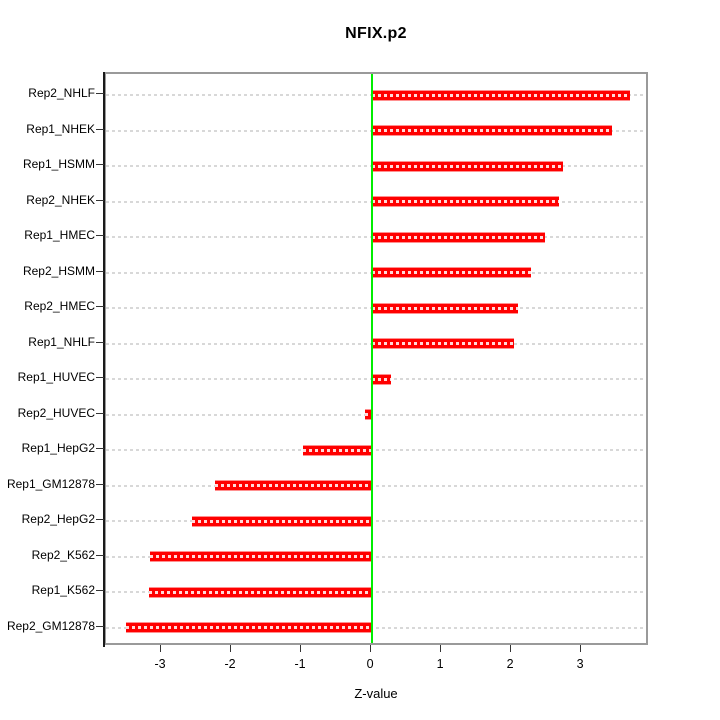 This screenshot has width=720, height=720. Describe the element at coordinates (63, 554) in the screenshot. I see `y-category-label: Rep2_K562` at that location.